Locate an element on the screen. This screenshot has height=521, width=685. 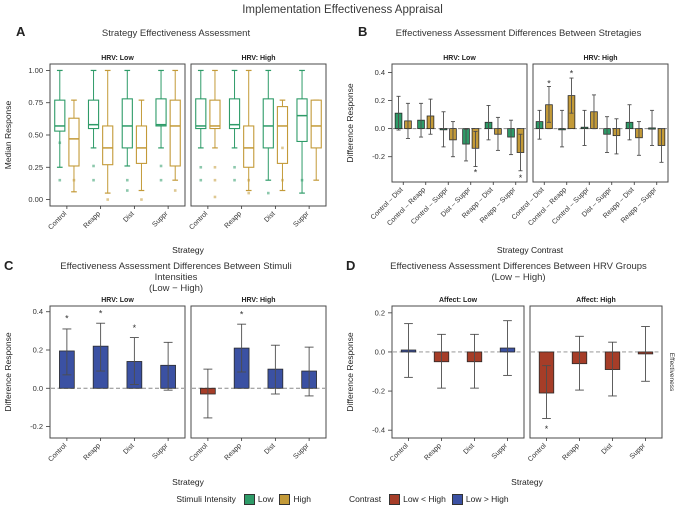
legend-item-high: High is located at coordinates (295, 499).